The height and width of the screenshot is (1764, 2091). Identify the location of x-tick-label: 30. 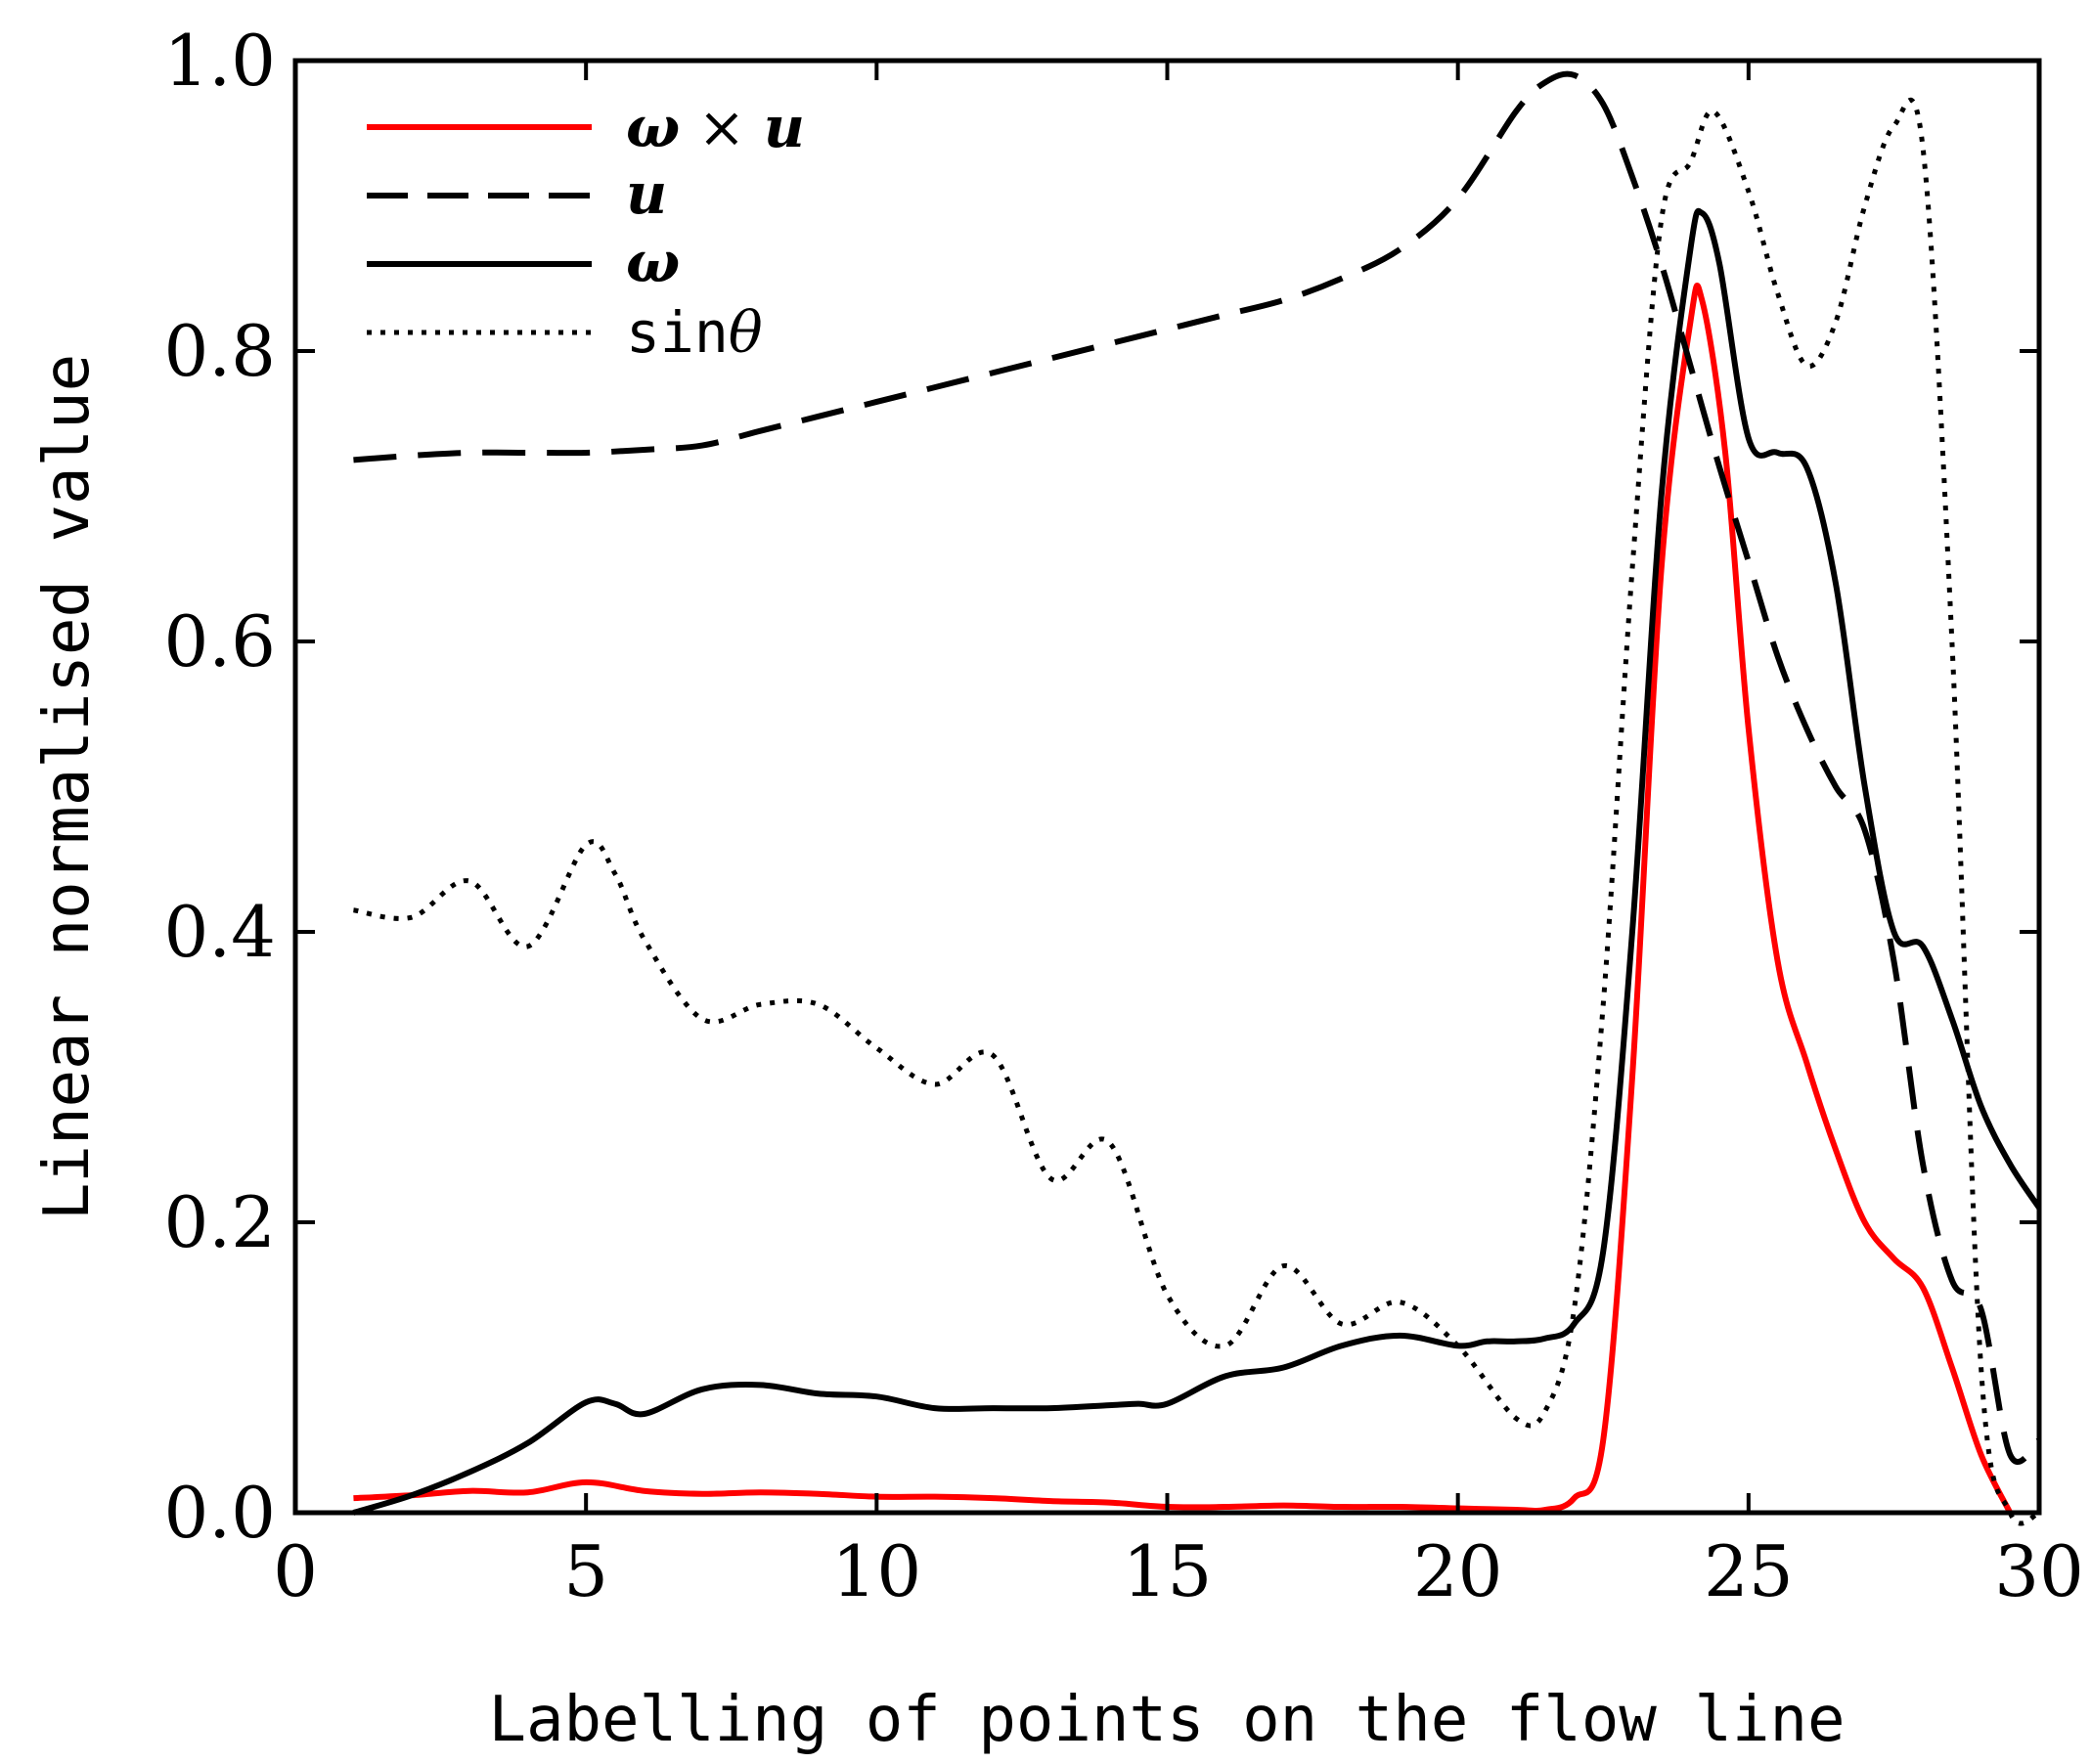
(2039, 1571).